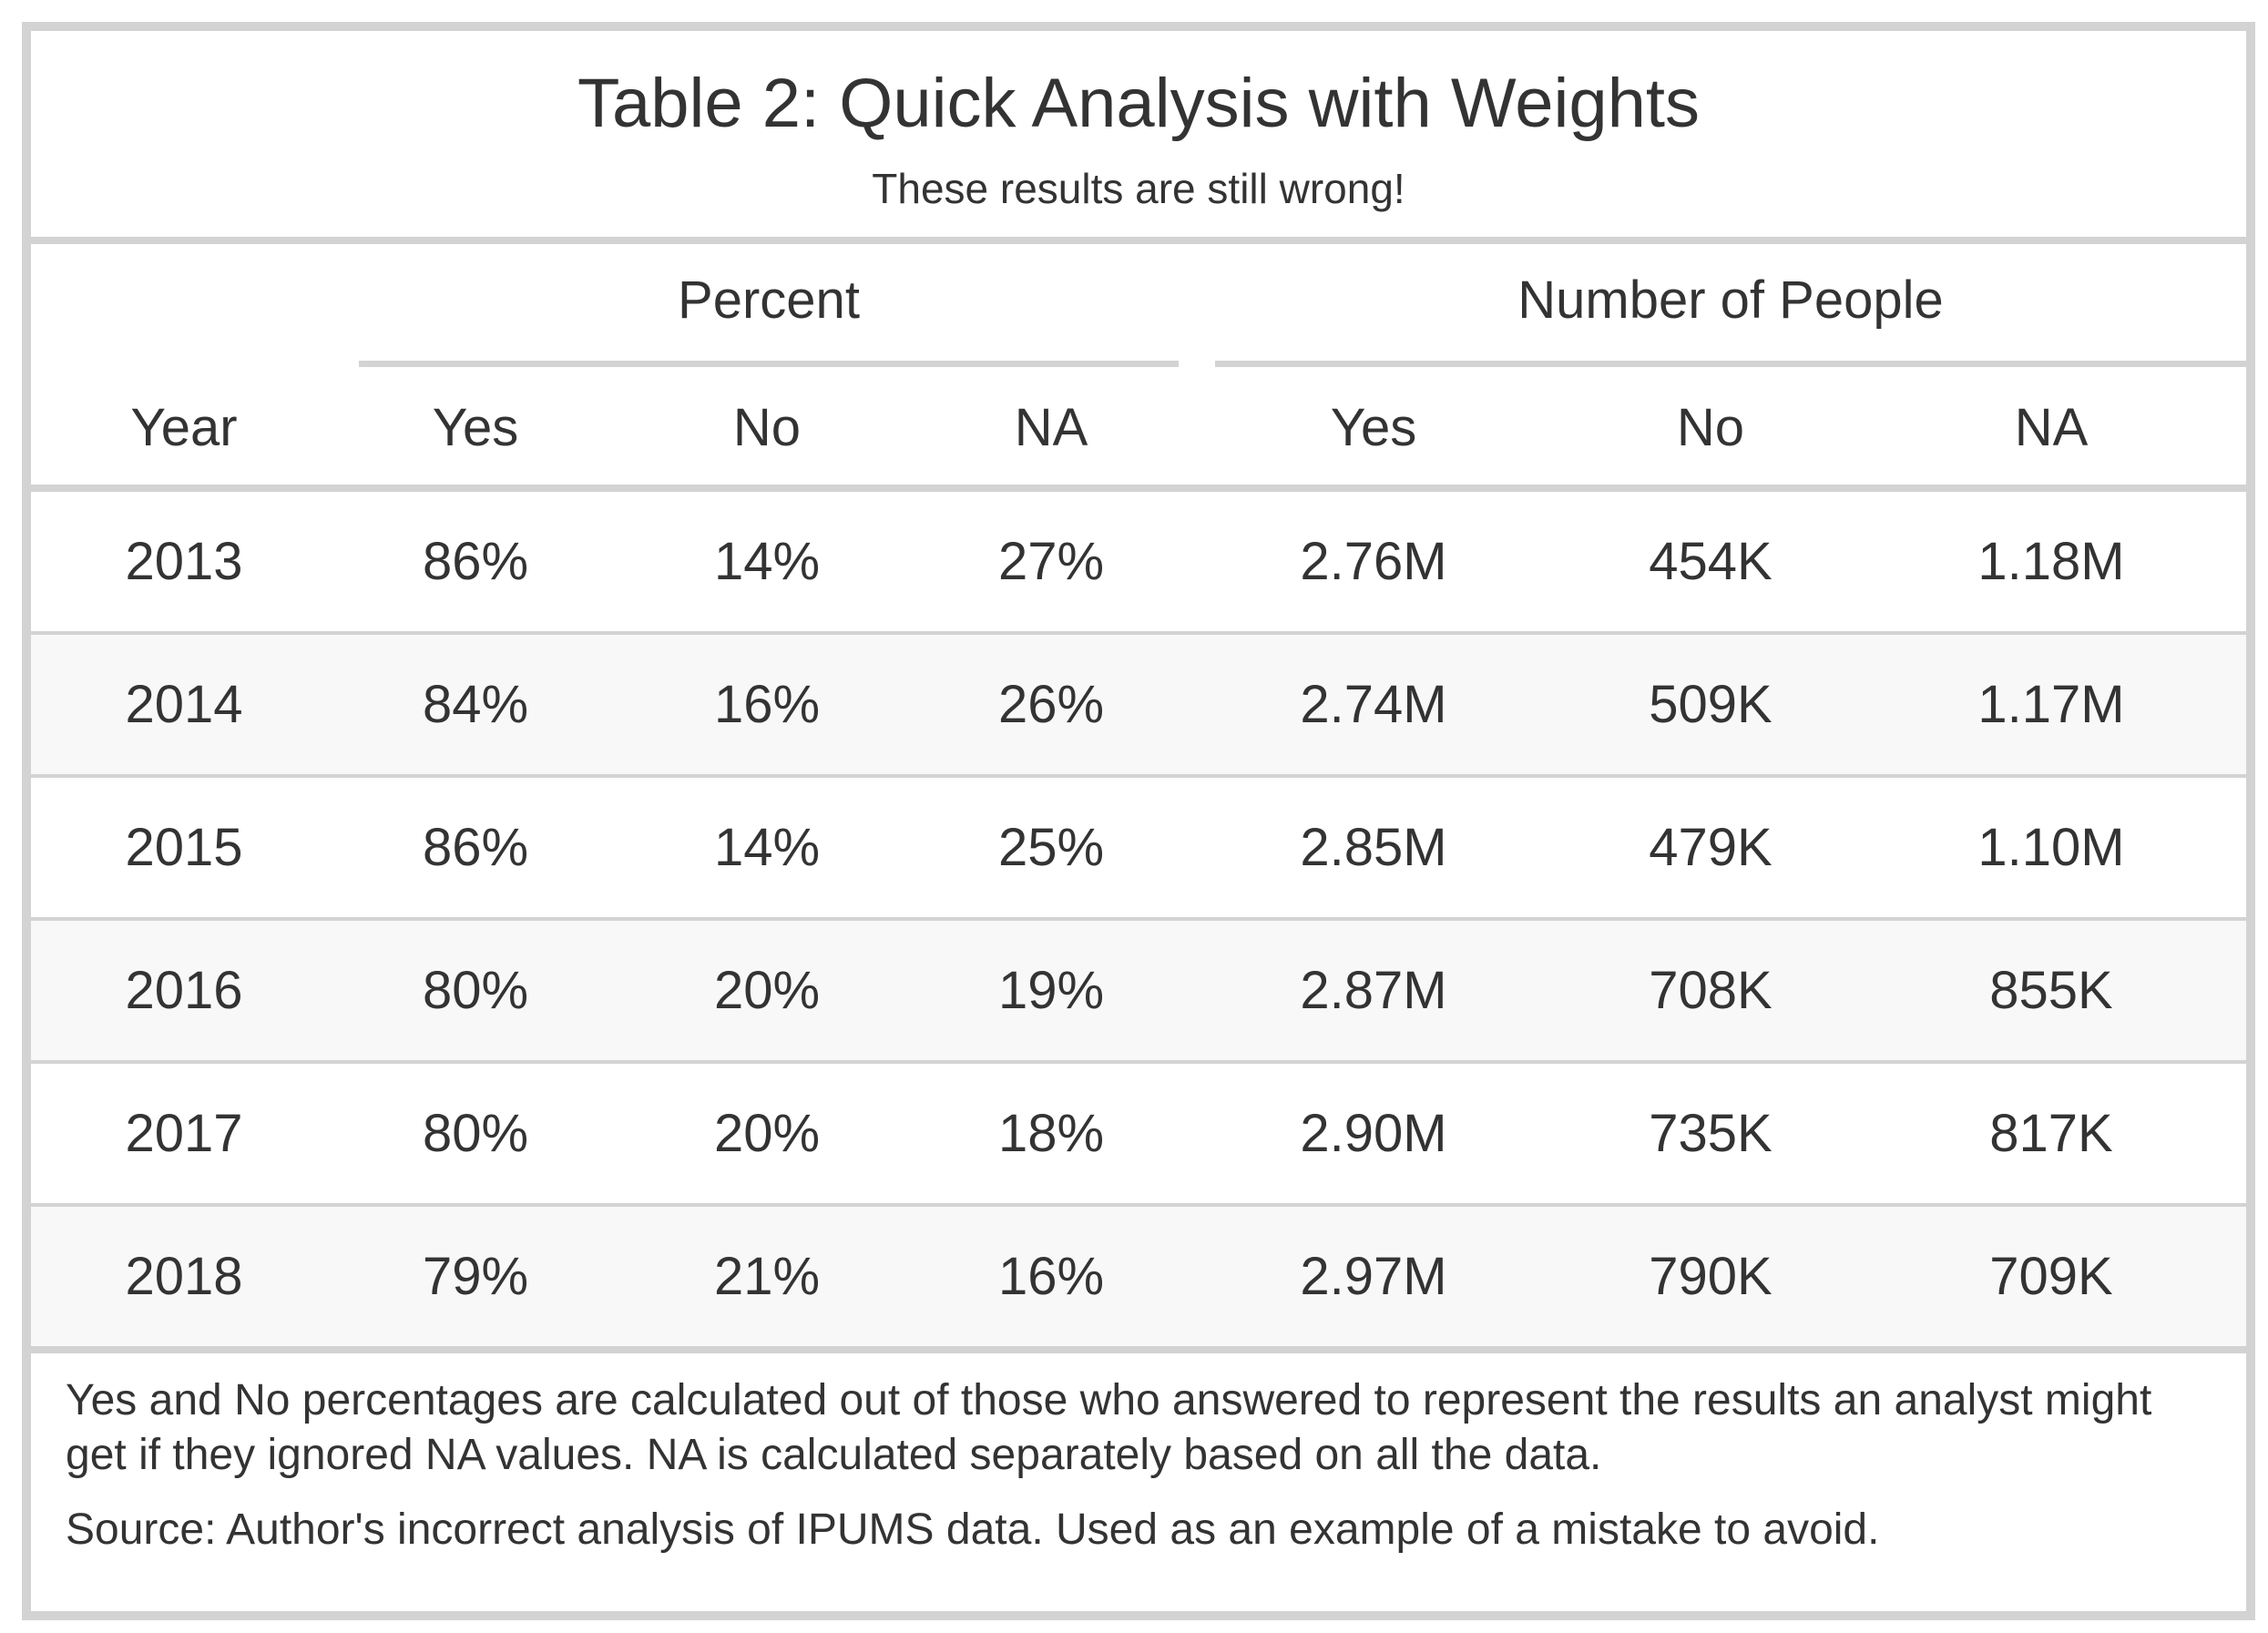 The image size is (2268, 1633). Describe the element at coordinates (1138, 1276) in the screenshot. I see `table-row: 2018 79% 21% 16% 2.97M 790K 709K` at that location.